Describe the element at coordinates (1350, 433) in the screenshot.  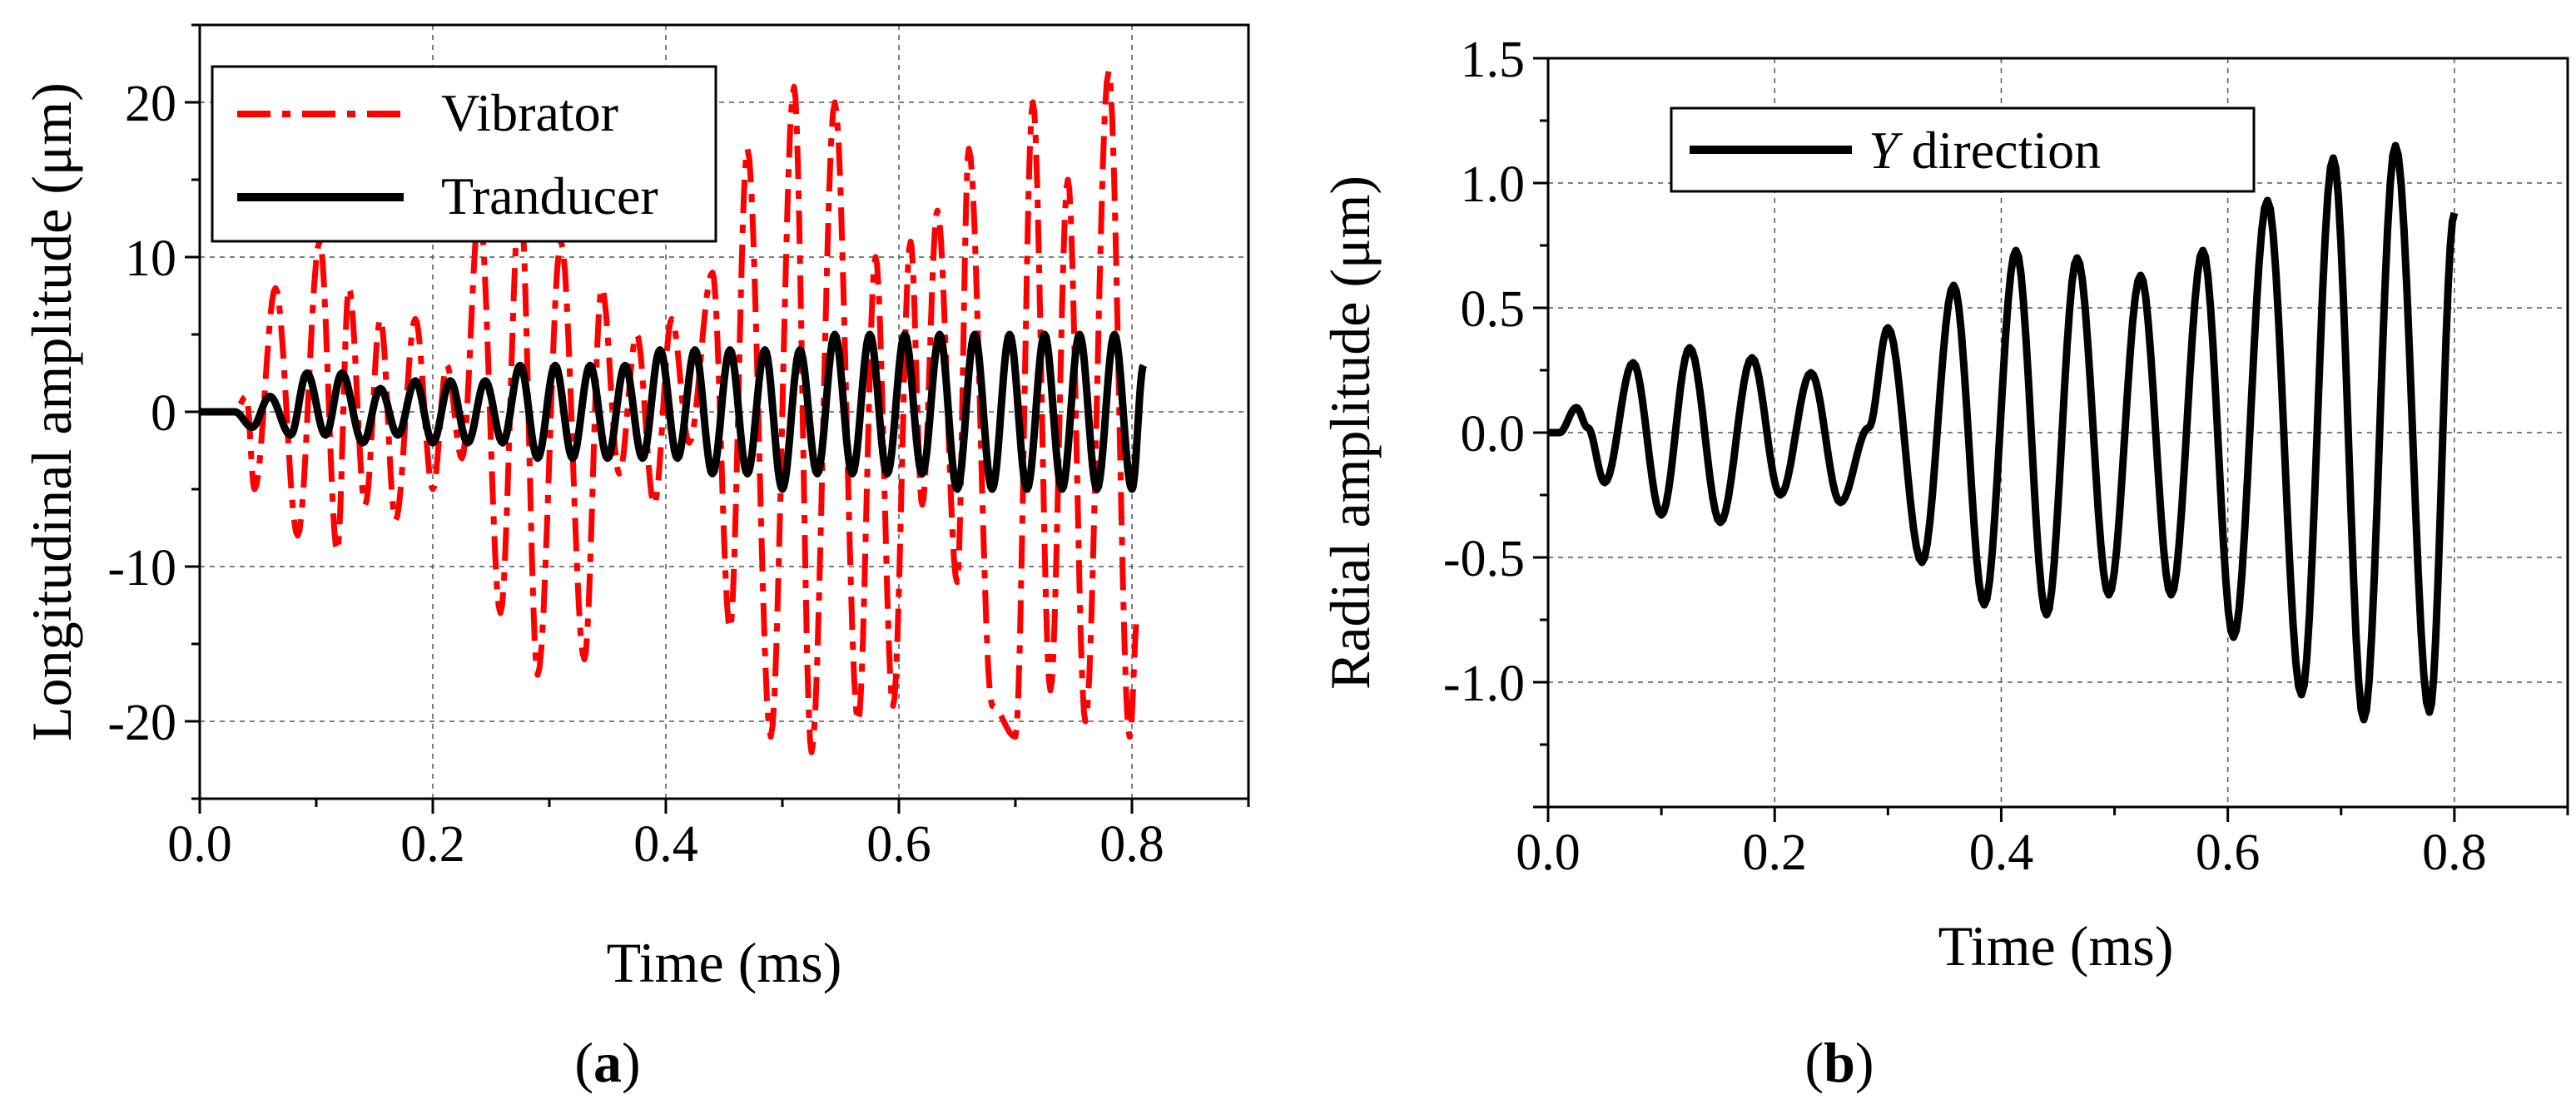
I see `chart-b-ylabel: Radial amplitude (μm)` at that location.